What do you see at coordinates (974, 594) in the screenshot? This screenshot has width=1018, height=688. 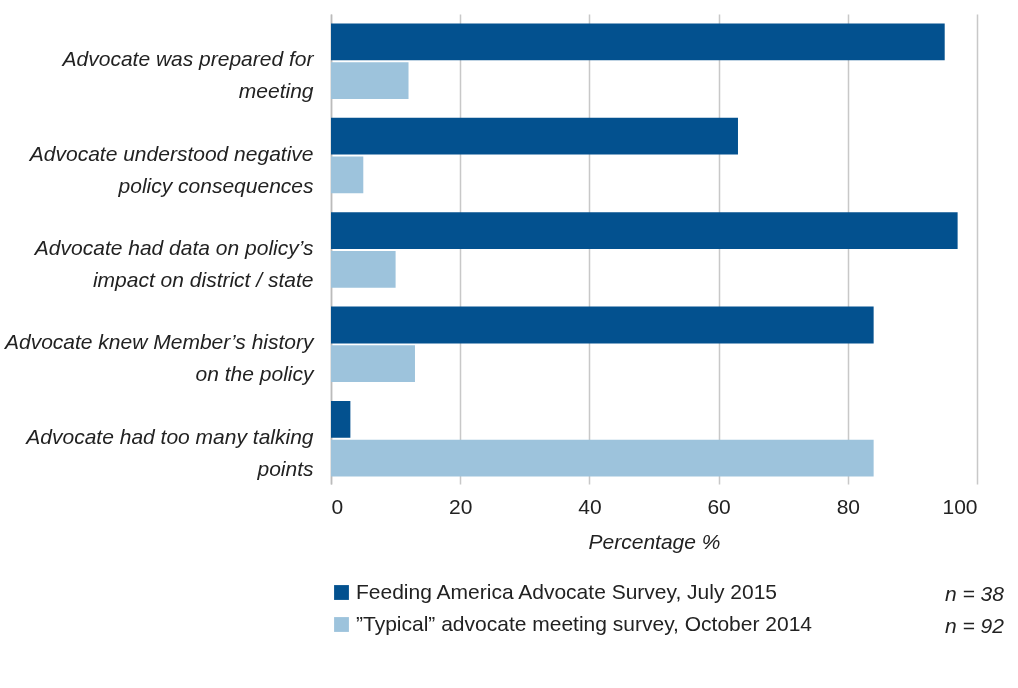 I see `text: n = 38` at bounding box center [974, 594].